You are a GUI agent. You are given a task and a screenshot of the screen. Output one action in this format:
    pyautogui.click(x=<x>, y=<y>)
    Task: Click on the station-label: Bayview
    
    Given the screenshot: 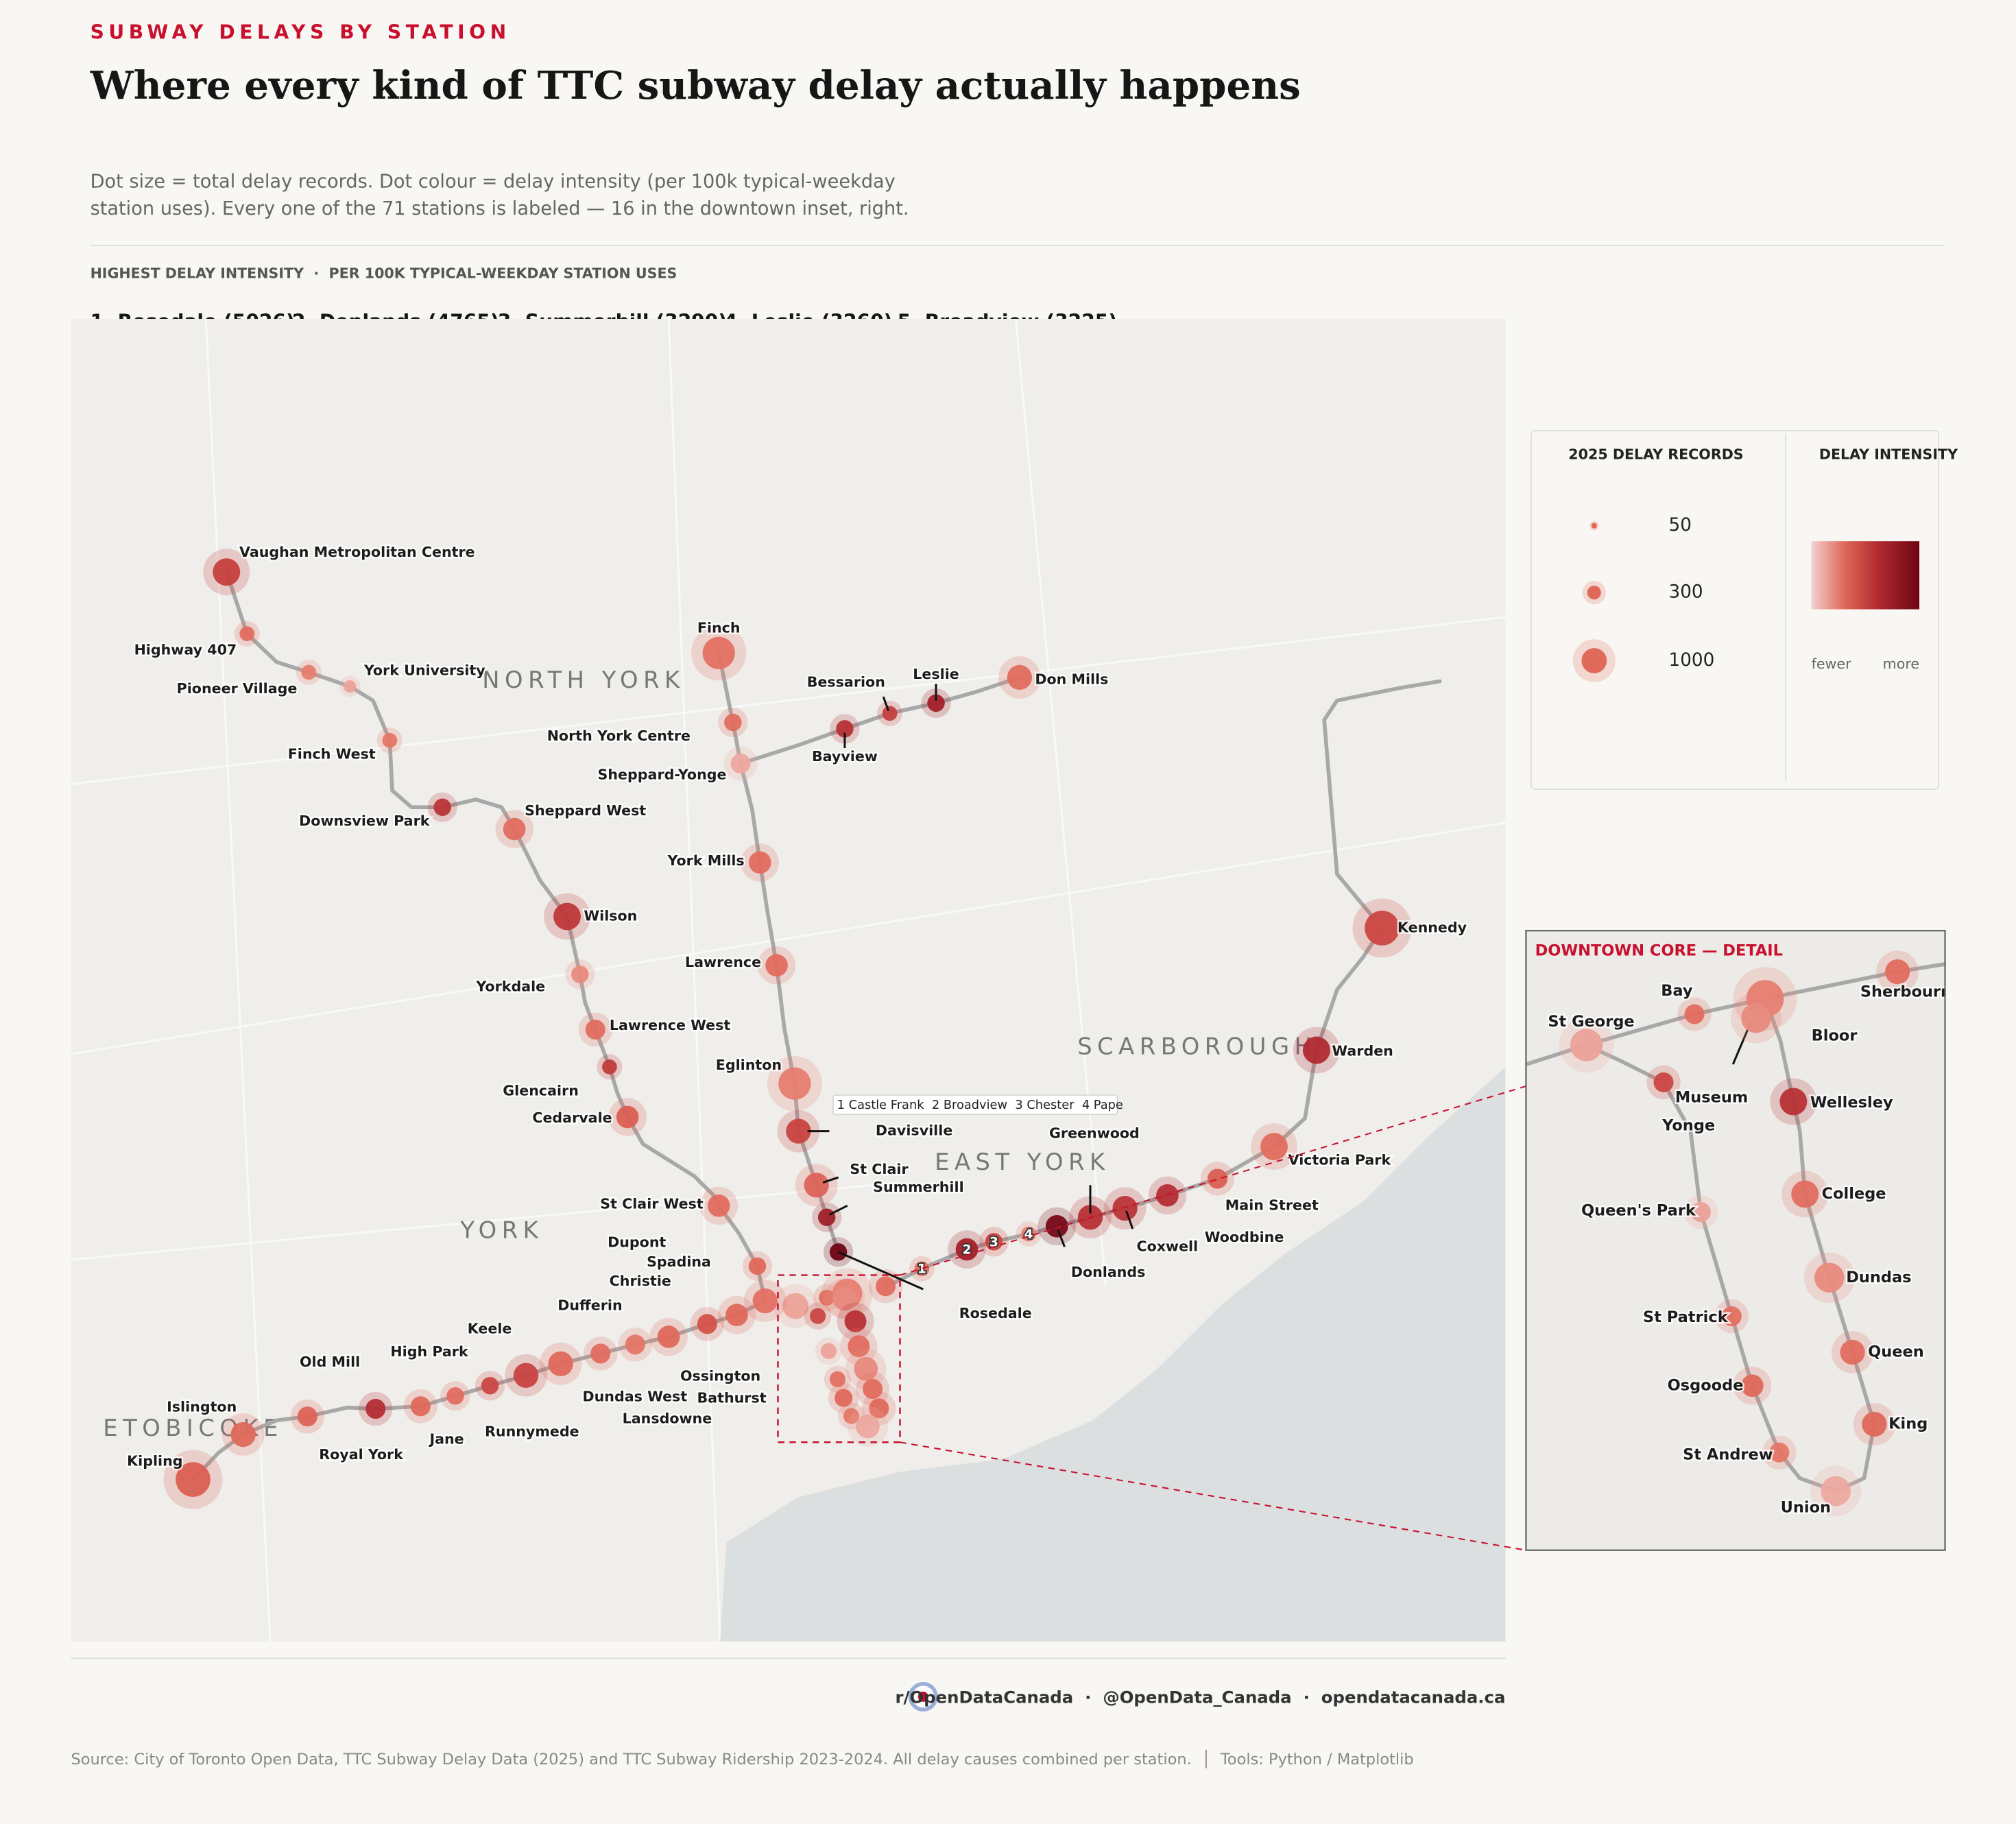 What is the action you would take?
    pyautogui.click(x=845, y=756)
    